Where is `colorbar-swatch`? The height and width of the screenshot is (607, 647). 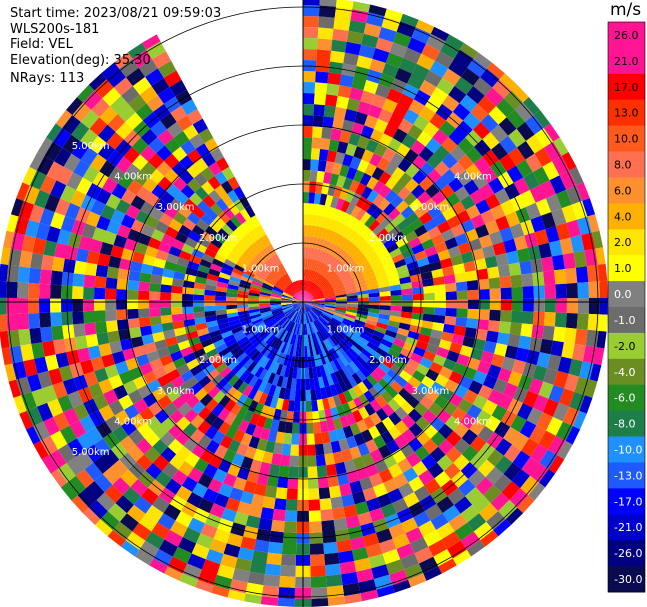 colorbar-swatch is located at coordinates (626, 372).